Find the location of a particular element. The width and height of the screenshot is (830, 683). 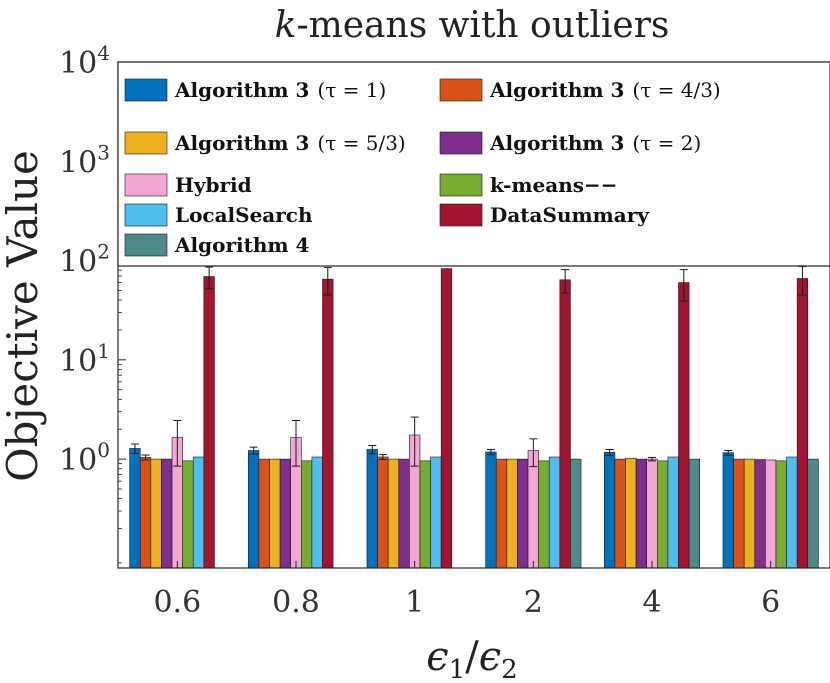

legend-label: LocalSearch is located at coordinates (244, 215).